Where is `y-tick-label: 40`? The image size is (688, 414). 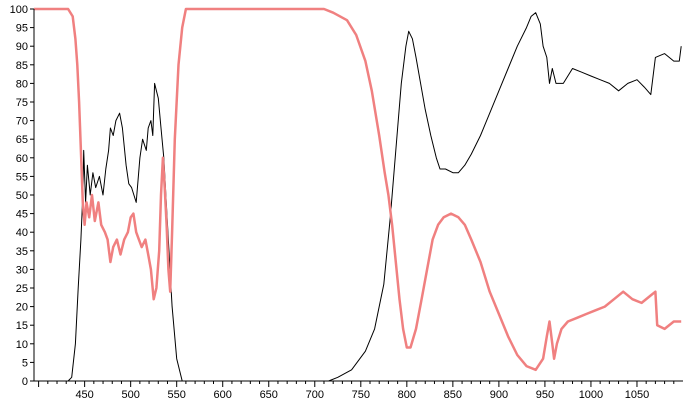
y-tick-label: 40 is located at coordinates (22, 233).